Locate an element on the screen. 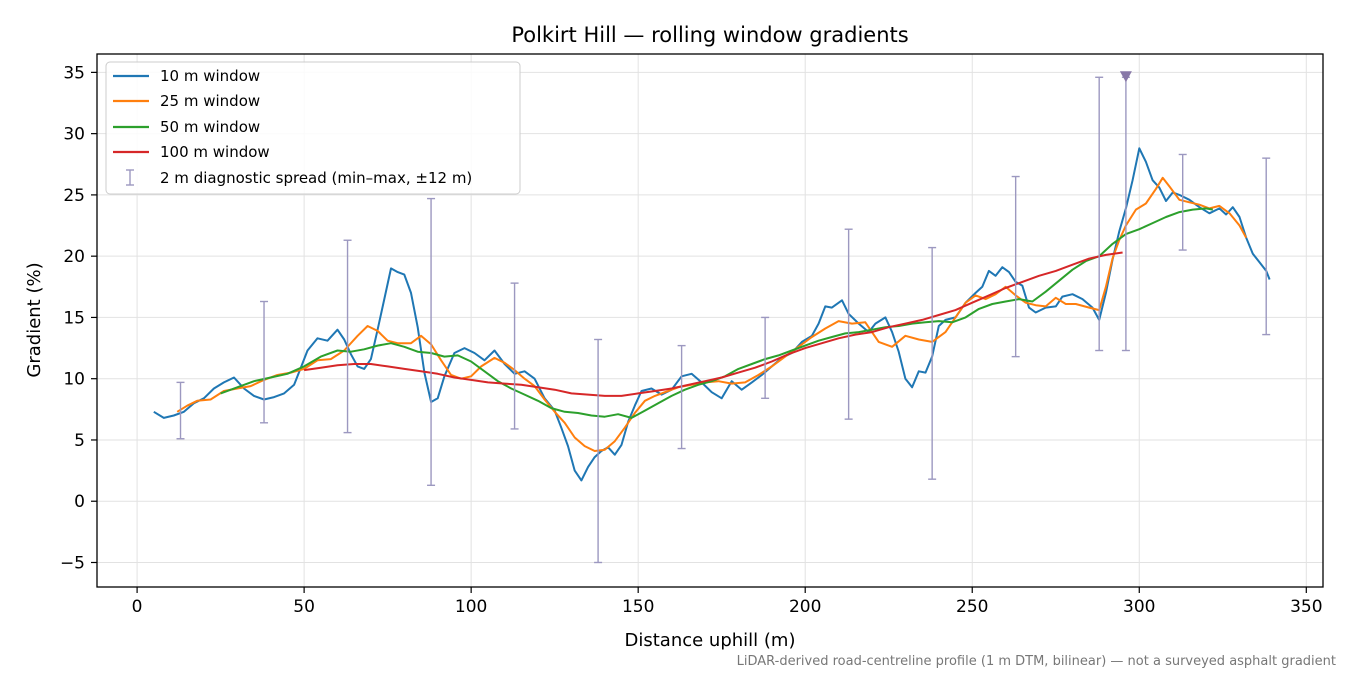  peak-marker-triangle is located at coordinates (1125, 77).